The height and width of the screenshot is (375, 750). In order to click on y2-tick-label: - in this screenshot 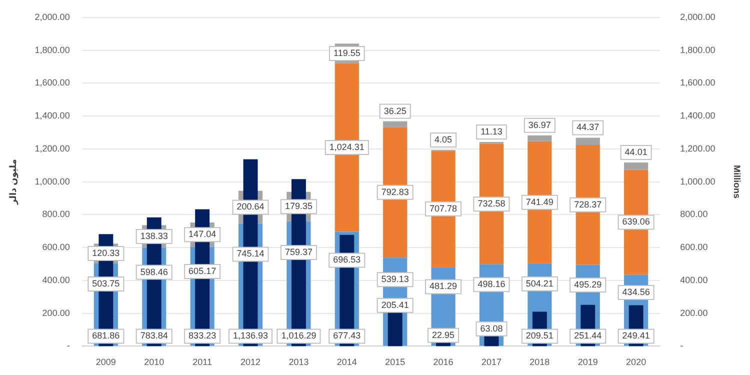, I will do `click(682, 345)`.